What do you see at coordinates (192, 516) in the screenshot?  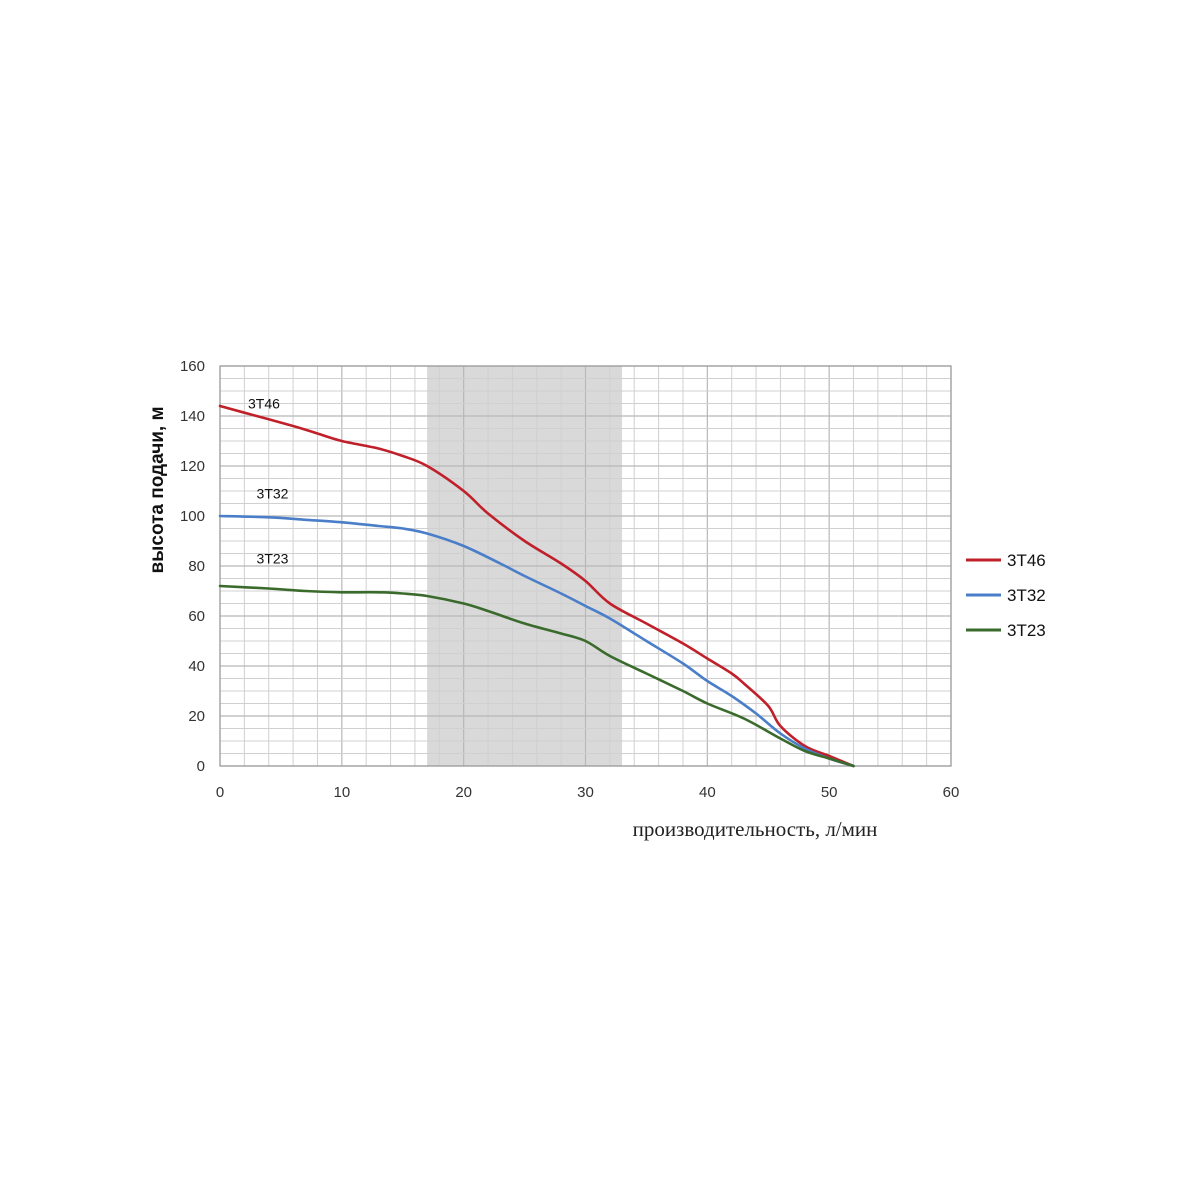 I see `y-tick-label: 100` at bounding box center [192, 516].